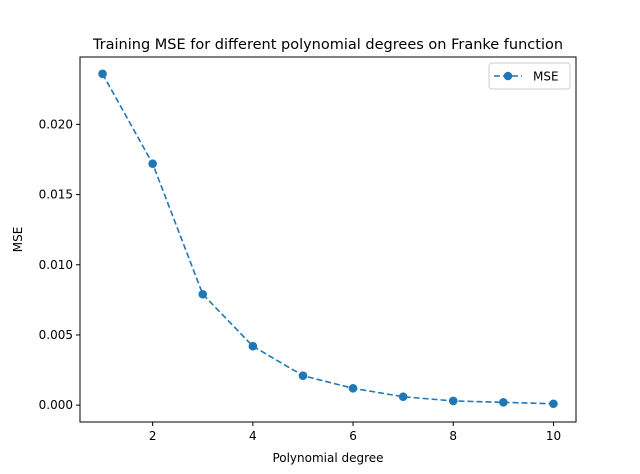 The height and width of the screenshot is (474, 640). I want to click on x-axis-label: Polynomial degree, so click(327, 458).